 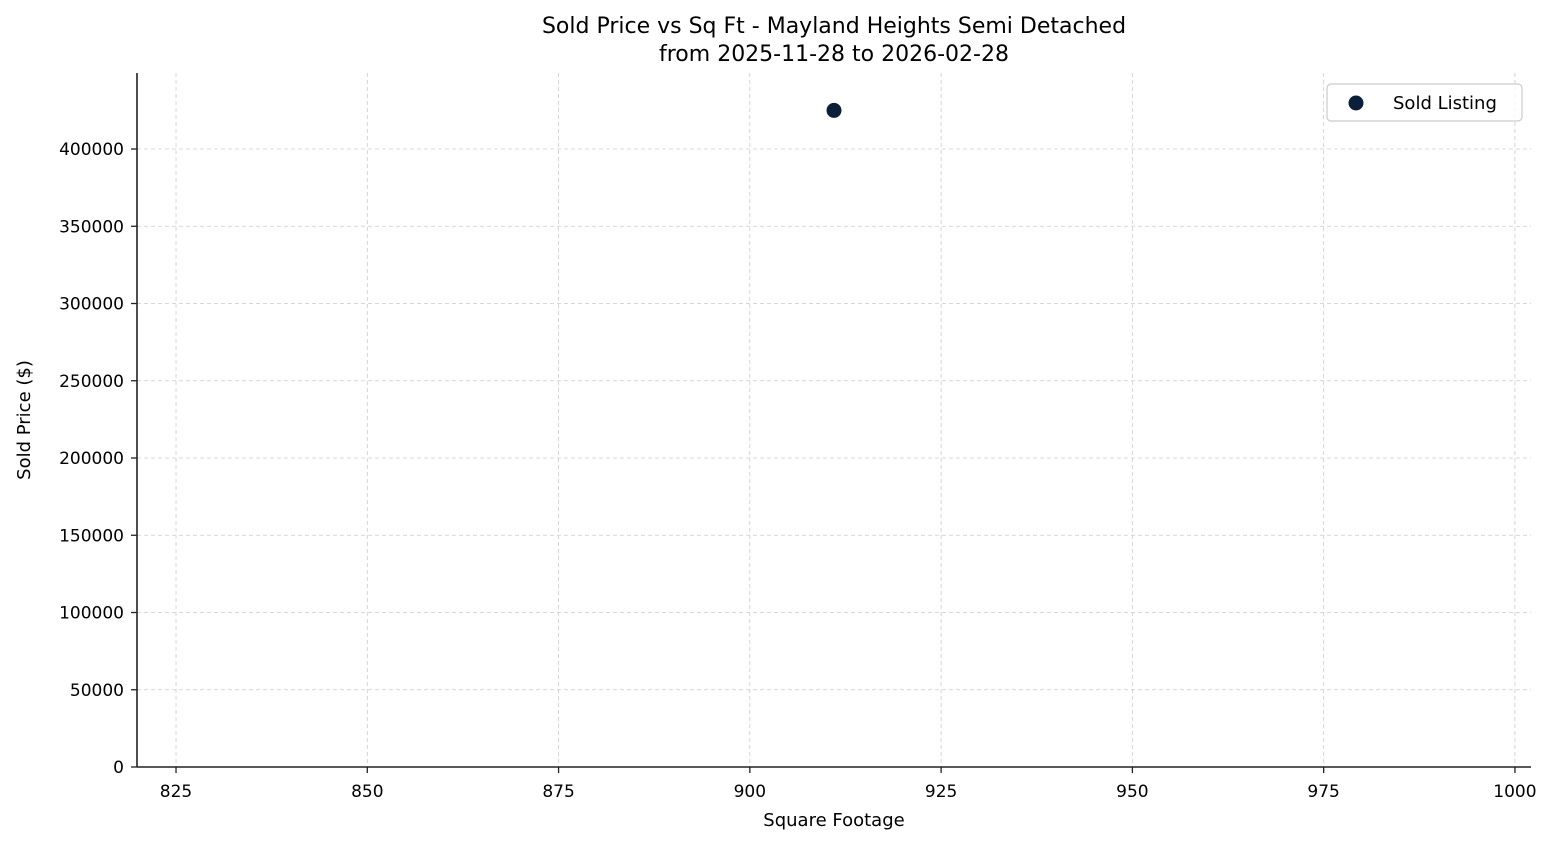 I want to click on x-tick-label: 950, so click(x=1132, y=792).